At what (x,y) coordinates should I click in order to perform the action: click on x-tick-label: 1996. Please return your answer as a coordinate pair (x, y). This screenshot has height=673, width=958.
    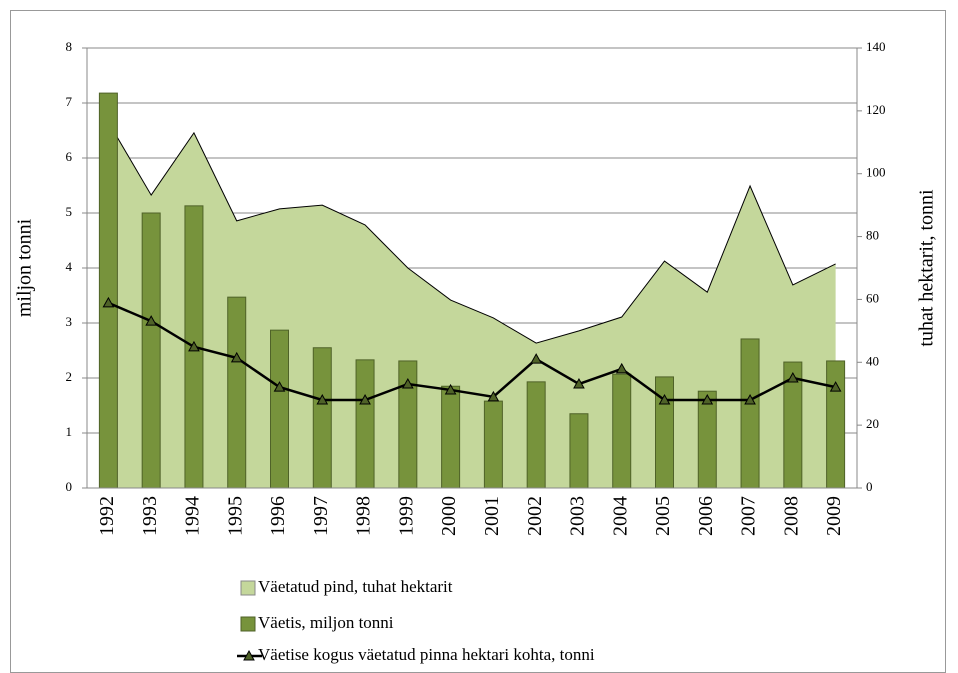
    Looking at the image, I should click on (278, 516).